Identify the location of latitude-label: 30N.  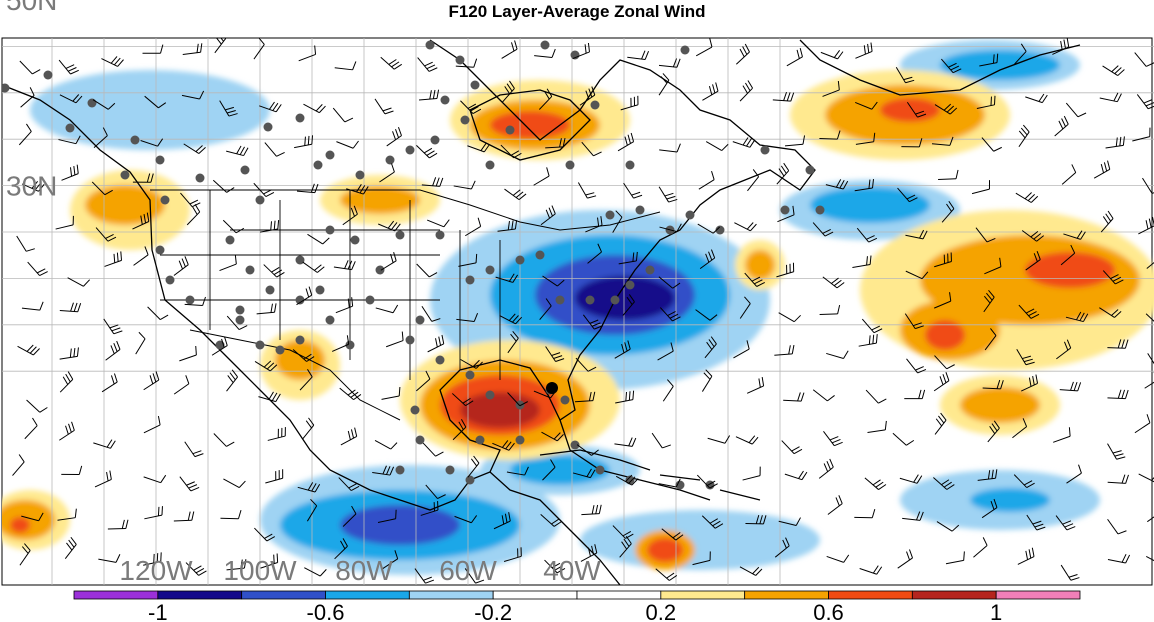
(31, 186).